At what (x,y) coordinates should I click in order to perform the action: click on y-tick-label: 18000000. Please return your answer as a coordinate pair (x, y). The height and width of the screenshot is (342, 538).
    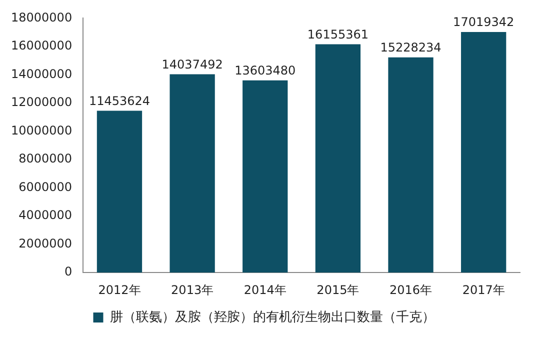
    Looking at the image, I should click on (41, 17).